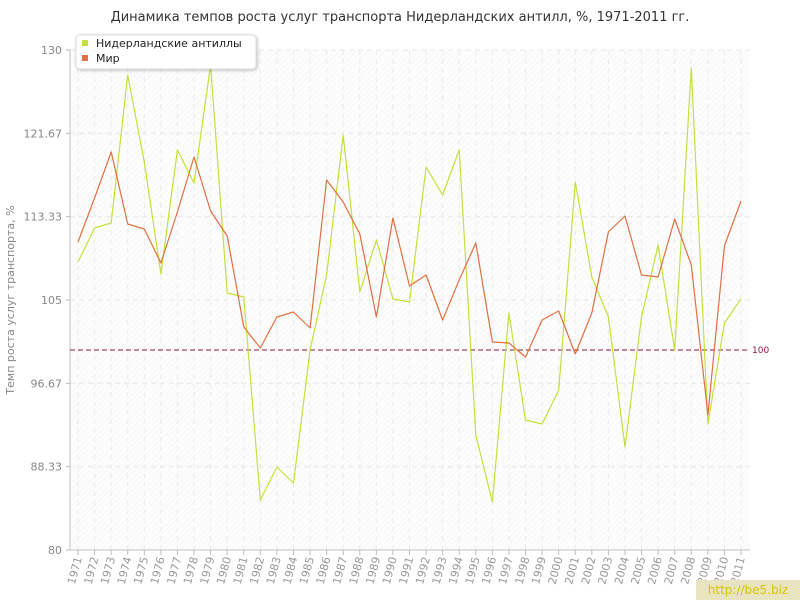 This screenshot has width=800, height=600. I want to click on y-tick-label: 113.33, so click(43, 217).